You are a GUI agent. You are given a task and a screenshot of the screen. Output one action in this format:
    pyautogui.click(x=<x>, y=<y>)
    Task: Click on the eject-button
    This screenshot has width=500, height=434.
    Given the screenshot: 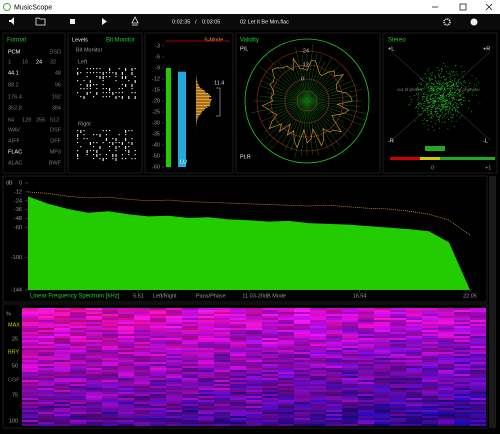 What is the action you would take?
    pyautogui.click(x=135, y=21)
    